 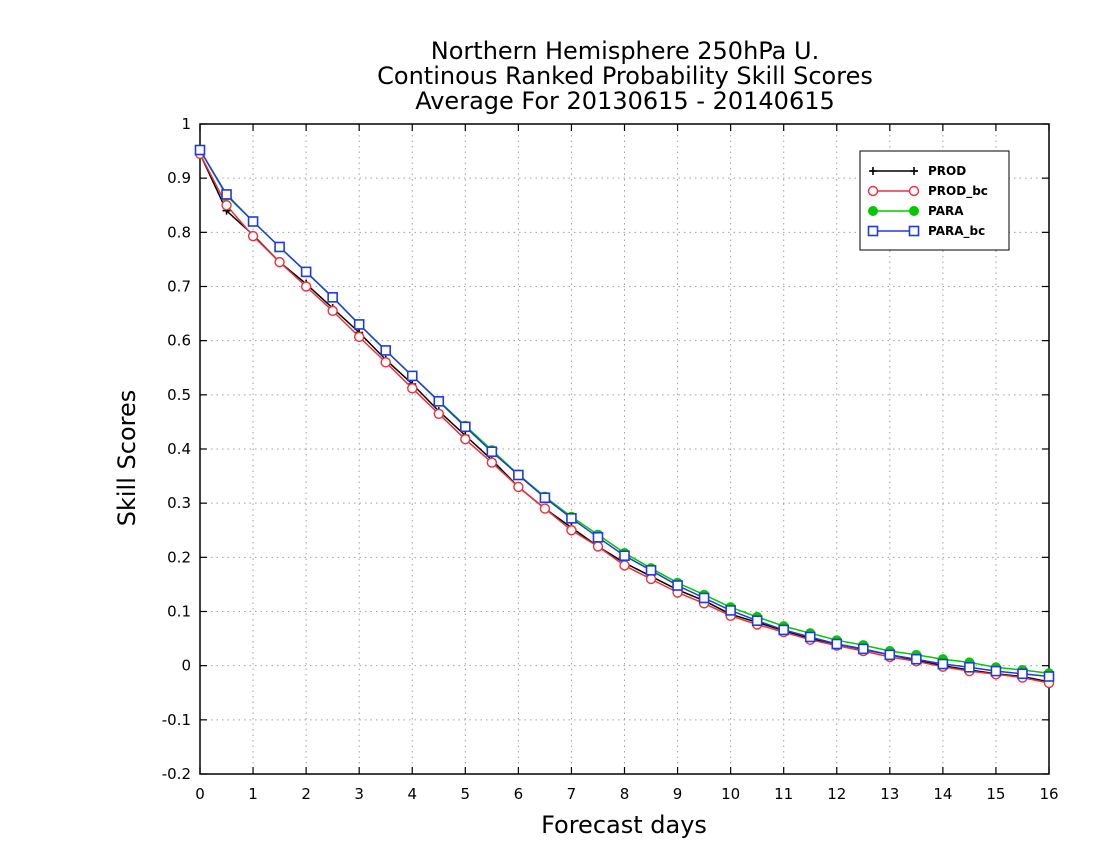 What do you see at coordinates (942, 794) in the screenshot?
I see `x-tick-label: 14` at bounding box center [942, 794].